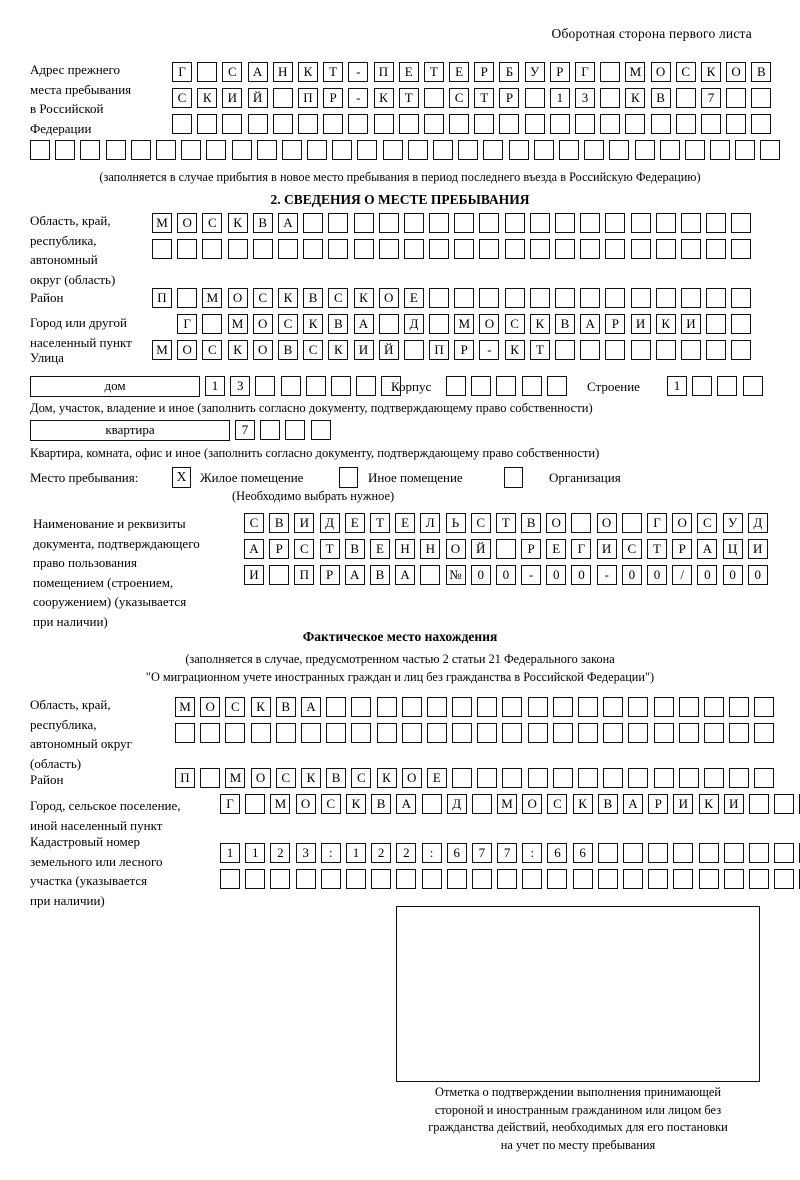  Describe the element at coordinates (455, 523) in the screenshot. I see `char-cell: Ь` at that location.